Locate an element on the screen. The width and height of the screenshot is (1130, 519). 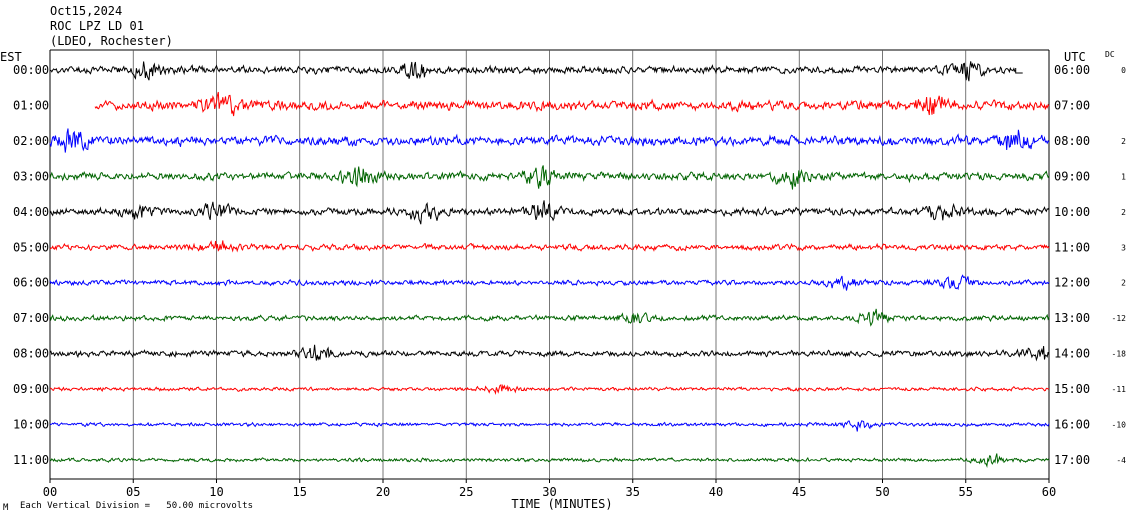
dc-value-9: -11 is located at coordinates (1119, 389).